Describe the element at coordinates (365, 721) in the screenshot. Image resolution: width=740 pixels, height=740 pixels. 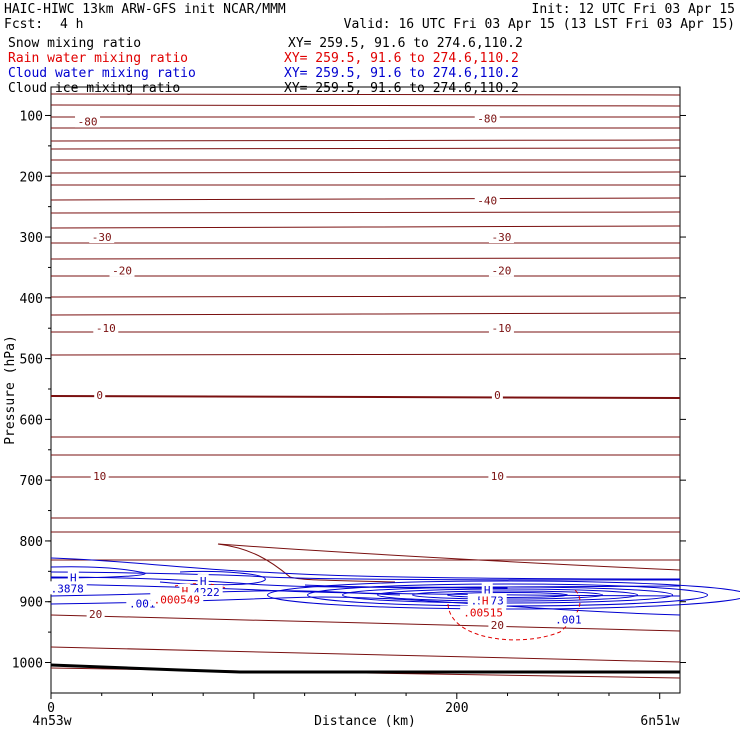
I see `x-axis-title: Distance (km)` at that location.